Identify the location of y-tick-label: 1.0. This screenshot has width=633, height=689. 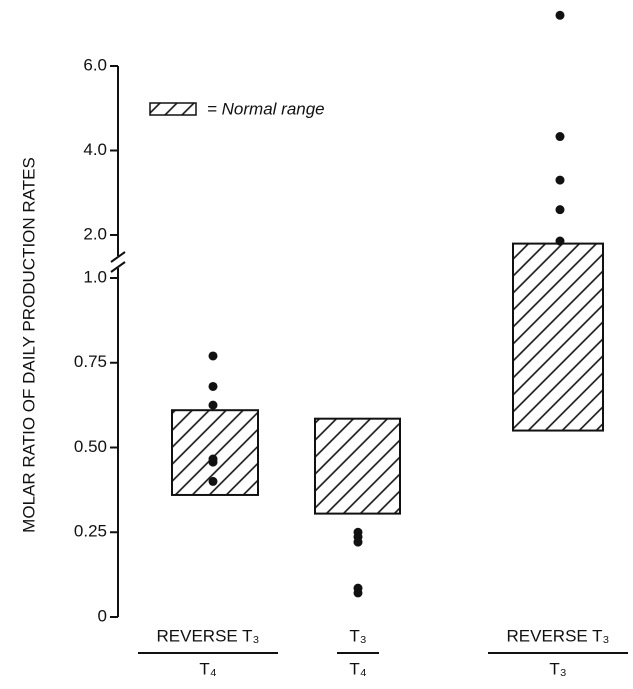
(95, 276).